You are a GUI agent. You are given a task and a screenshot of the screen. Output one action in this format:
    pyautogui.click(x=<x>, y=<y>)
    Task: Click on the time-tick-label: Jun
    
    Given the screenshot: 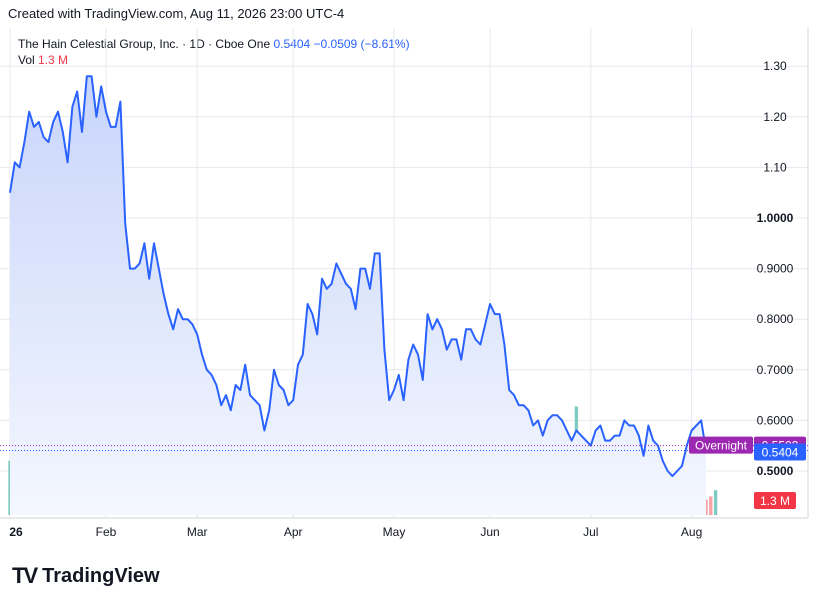 What is the action you would take?
    pyautogui.click(x=489, y=532)
    